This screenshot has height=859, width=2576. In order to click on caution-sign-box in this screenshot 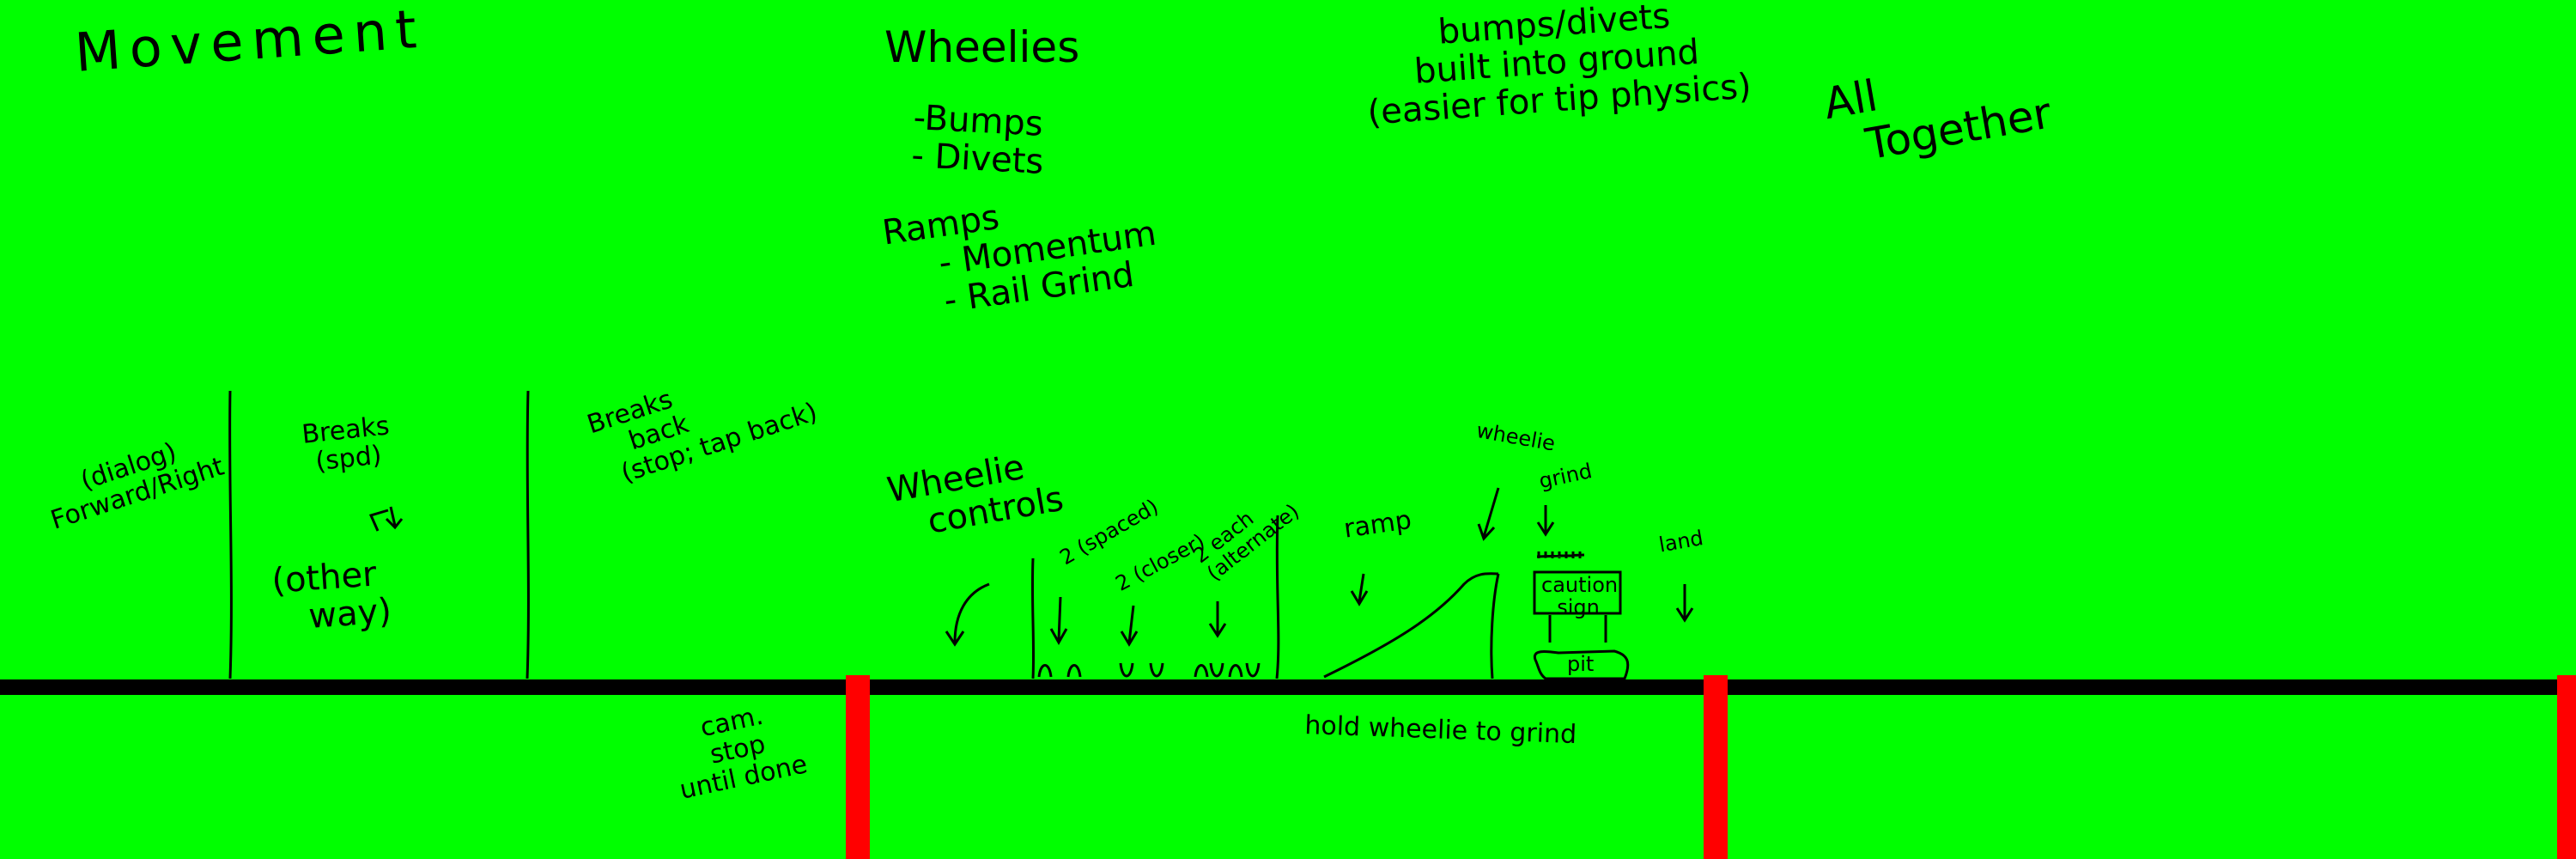, I will do `click(1577, 592)`.